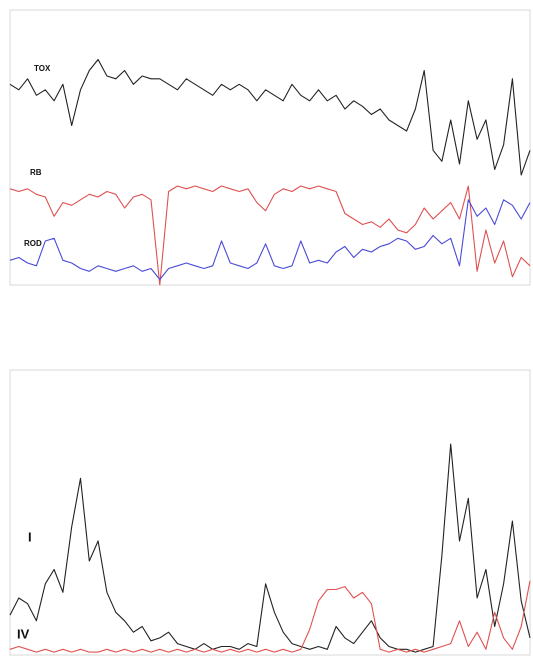 The image size is (533, 657). I want to click on series-label: ROD, so click(33, 243).